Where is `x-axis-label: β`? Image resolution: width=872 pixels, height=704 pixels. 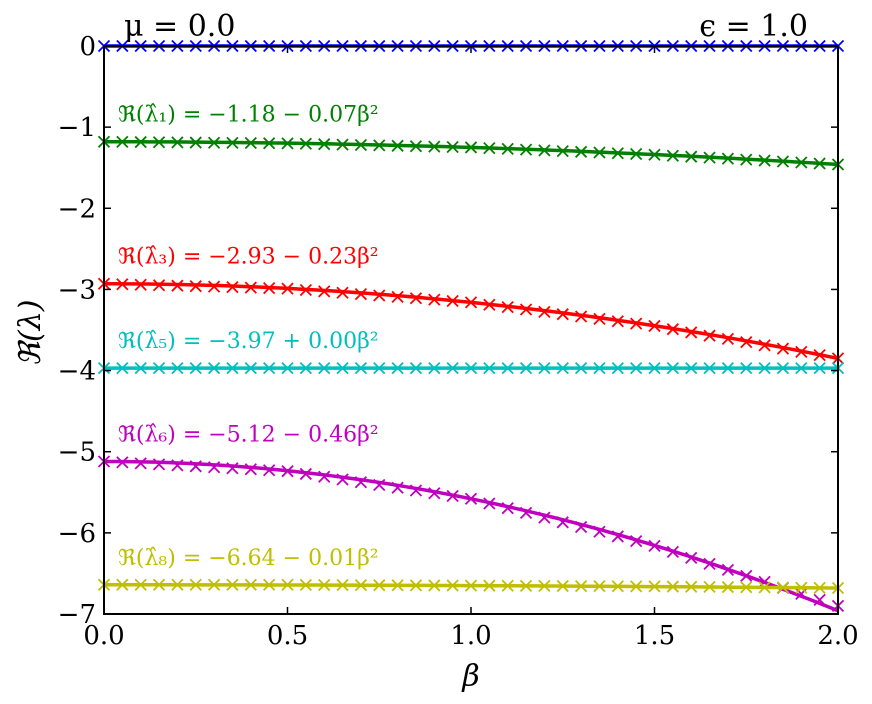
x-axis-label: β is located at coordinates (470, 676).